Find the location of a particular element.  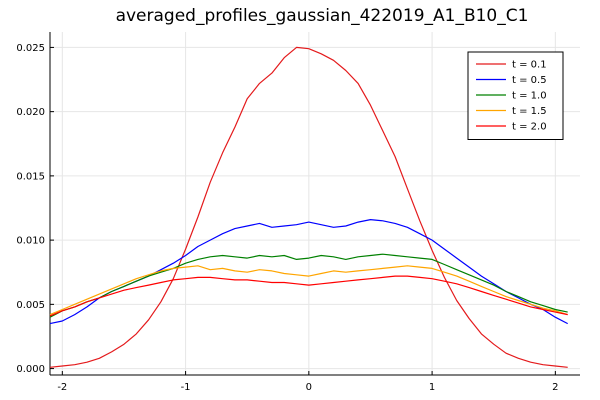

y-tick-label: 0.010 is located at coordinates (30, 241).